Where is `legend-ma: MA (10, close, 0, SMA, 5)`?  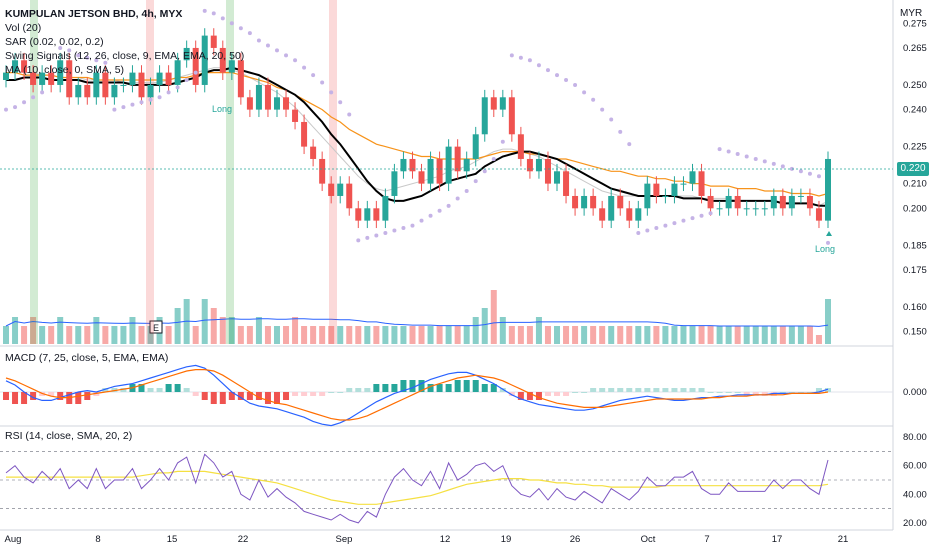 legend-ma: MA (10, close, 0, SMA, 5) is located at coordinates (65, 70).